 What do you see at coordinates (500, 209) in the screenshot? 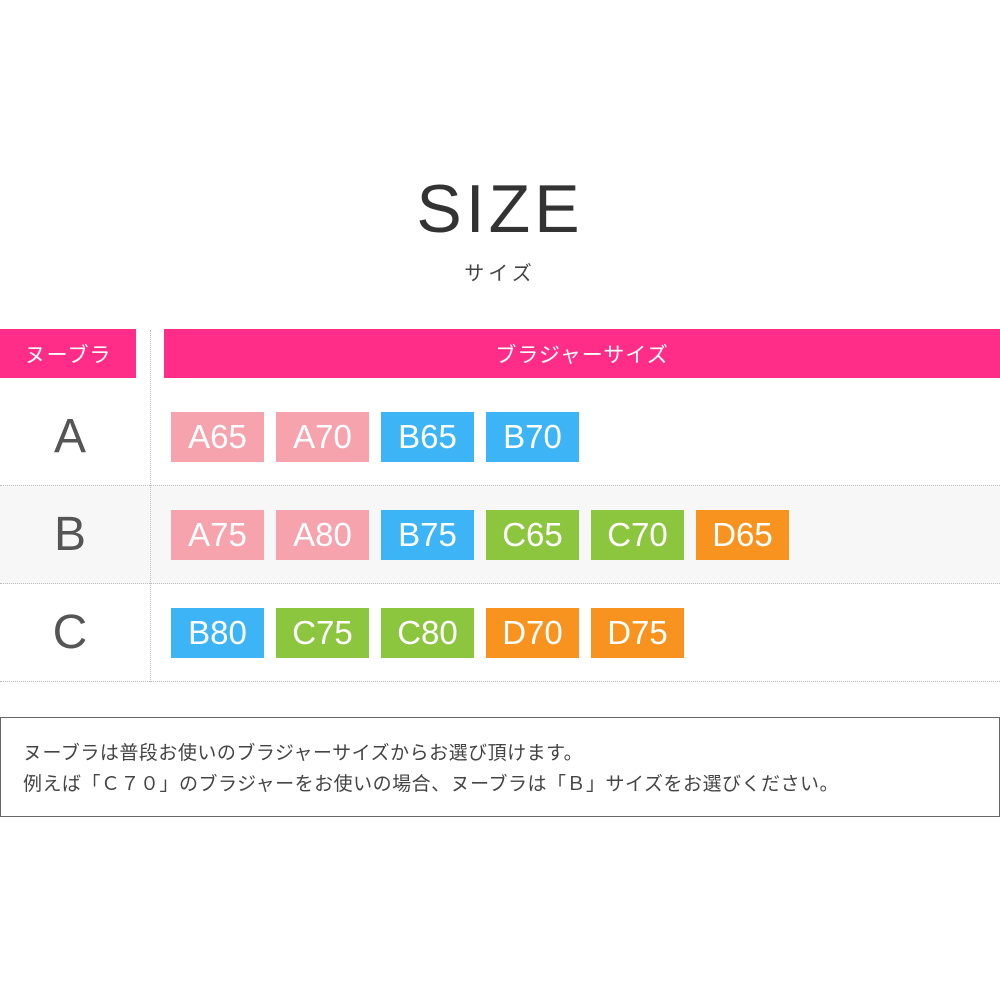
I see `page-title: SIZE` at bounding box center [500, 209].